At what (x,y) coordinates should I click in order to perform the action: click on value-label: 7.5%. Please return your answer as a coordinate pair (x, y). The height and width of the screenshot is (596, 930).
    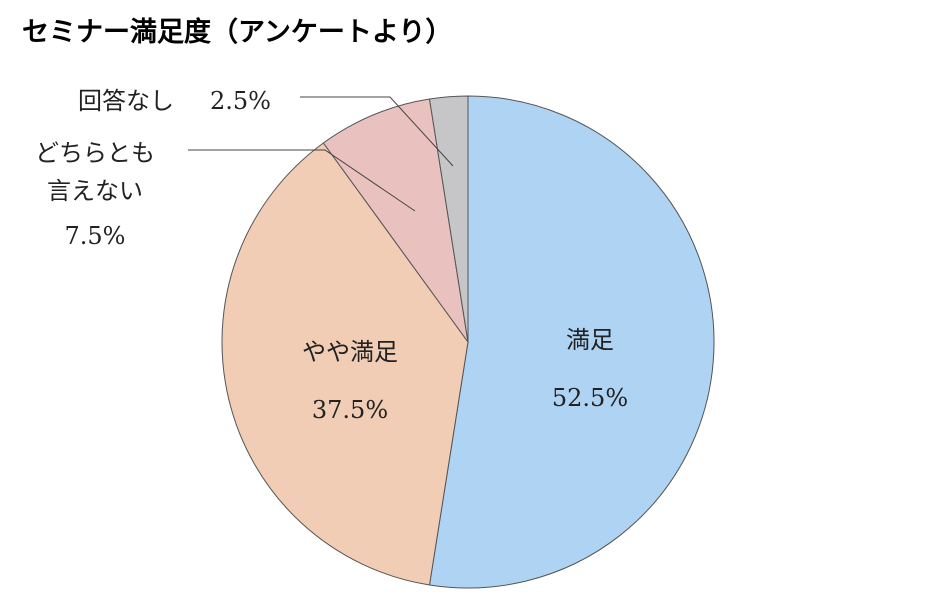
    Looking at the image, I should click on (95, 236).